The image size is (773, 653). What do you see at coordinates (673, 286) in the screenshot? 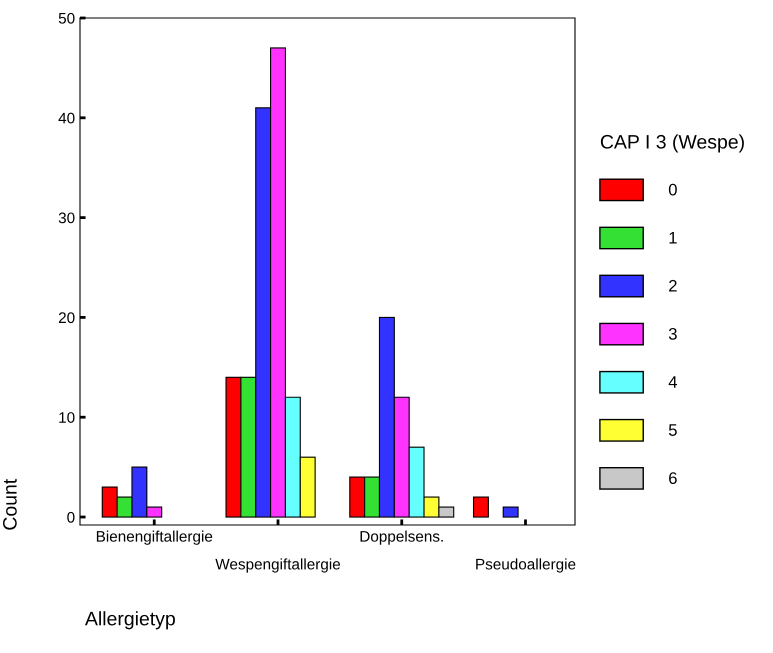
I see `legend-label: 2` at bounding box center [673, 286].